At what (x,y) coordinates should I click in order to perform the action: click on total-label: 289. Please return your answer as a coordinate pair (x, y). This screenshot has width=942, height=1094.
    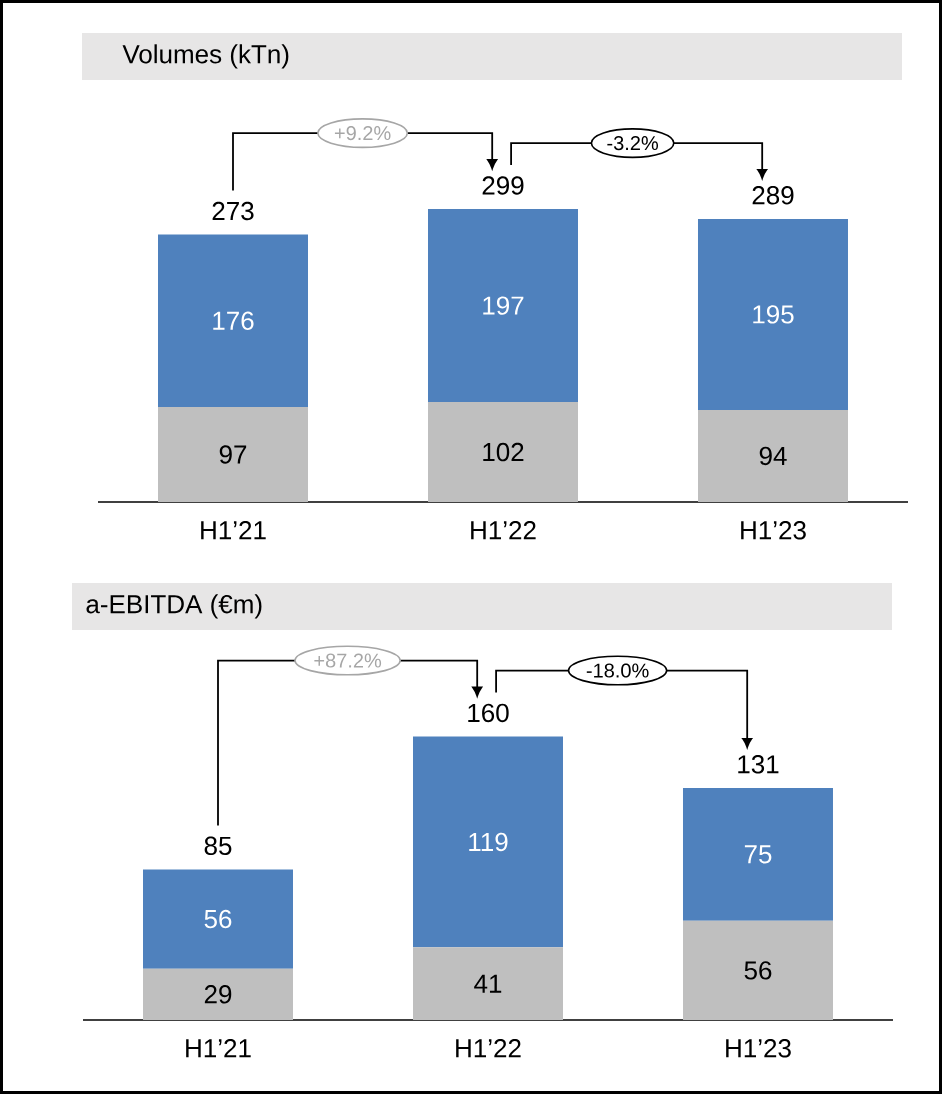
    Looking at the image, I should click on (773, 195).